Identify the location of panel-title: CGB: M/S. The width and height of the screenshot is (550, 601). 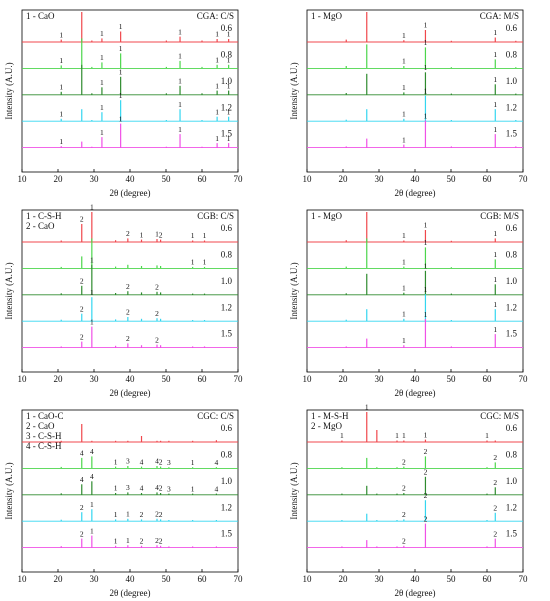
(499, 216).